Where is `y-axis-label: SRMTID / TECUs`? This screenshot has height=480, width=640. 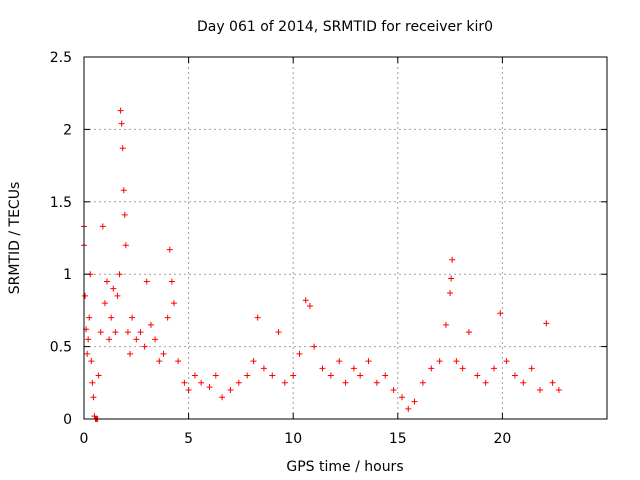 y-axis-label: SRMTID / TECUs is located at coordinates (15, 238).